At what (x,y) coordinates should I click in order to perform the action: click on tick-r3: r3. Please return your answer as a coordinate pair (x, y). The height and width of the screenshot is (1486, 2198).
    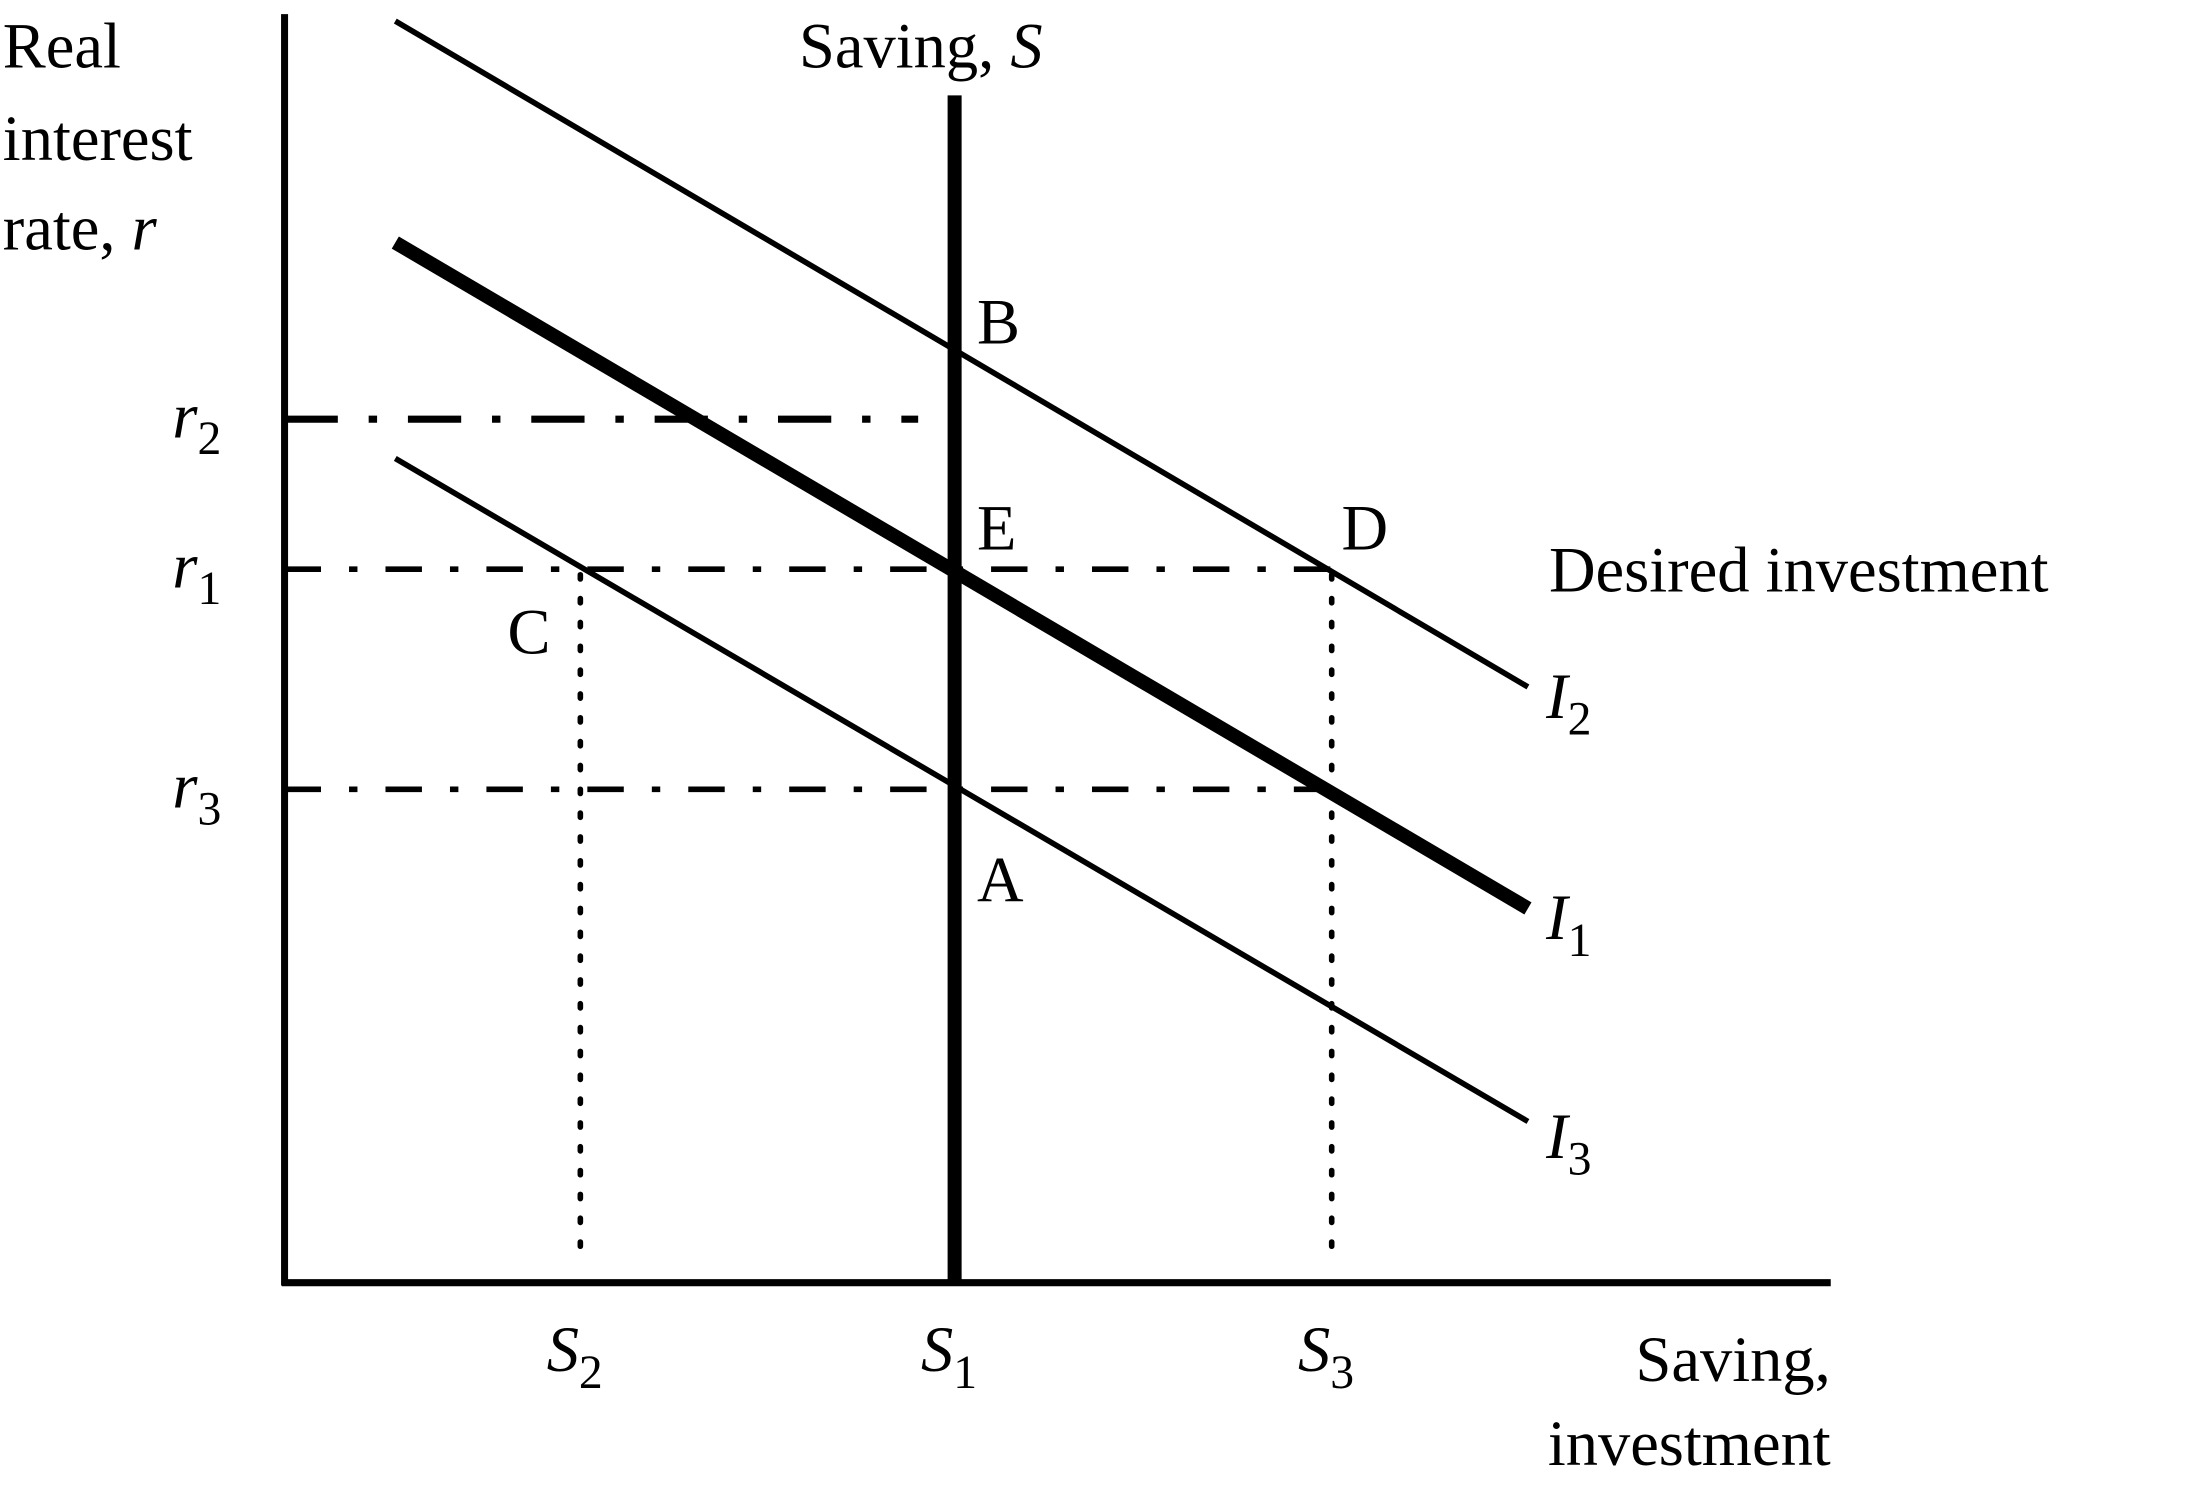
    Looking at the image, I should click on (196, 792).